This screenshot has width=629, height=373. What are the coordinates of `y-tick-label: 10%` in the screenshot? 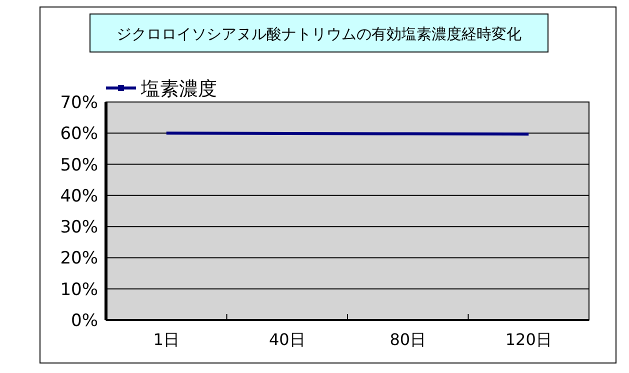 It's located at (79, 290).